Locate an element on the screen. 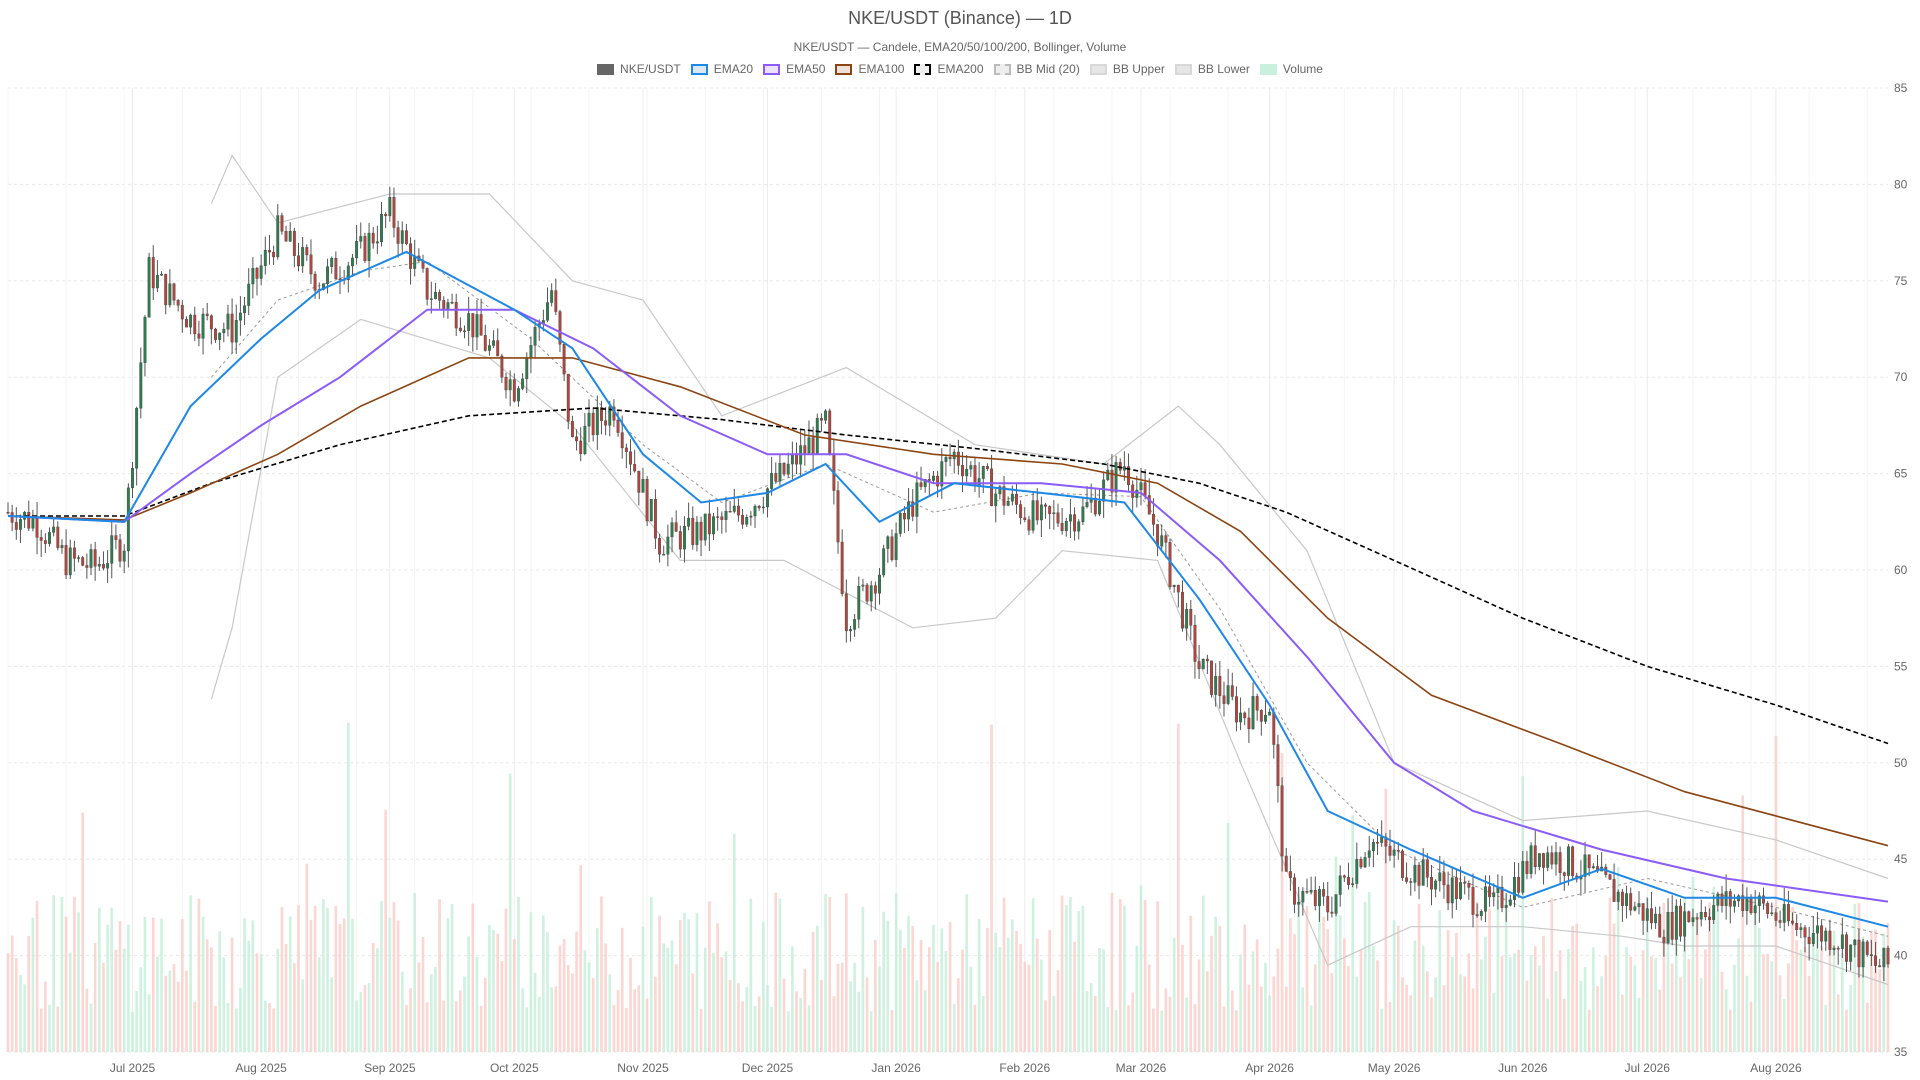  legend-item: EMA200 is located at coordinates (949, 69).